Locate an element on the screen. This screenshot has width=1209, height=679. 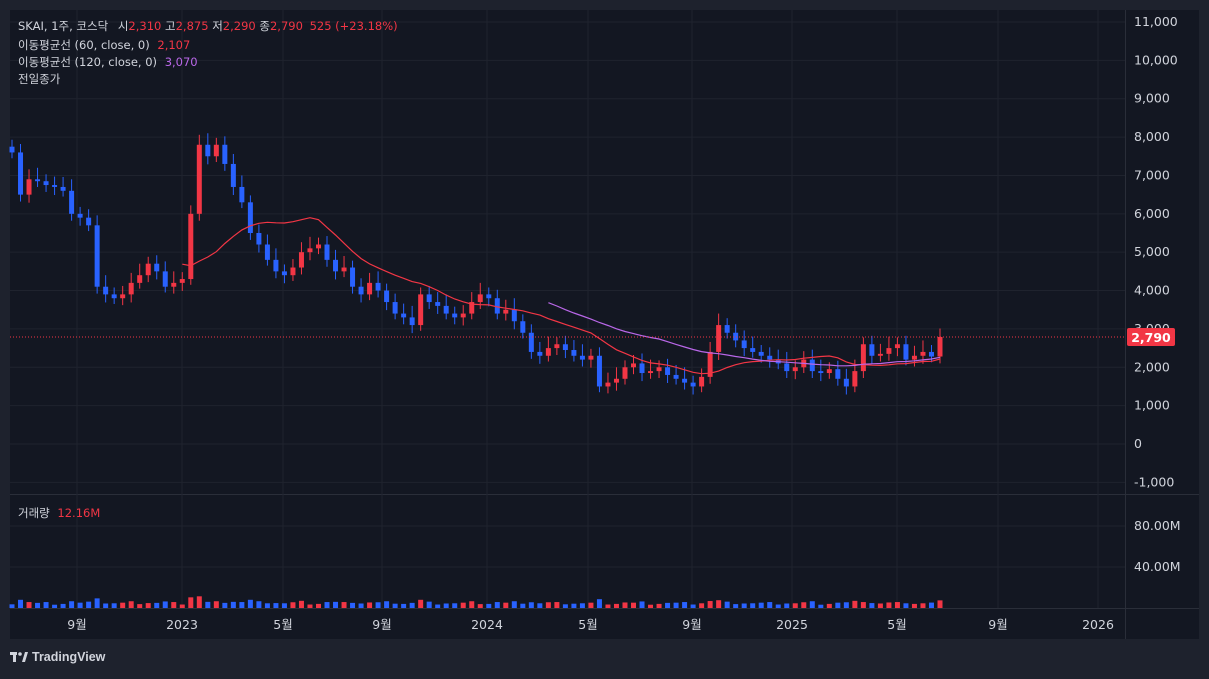
ma120-line is located at coordinates (744, 334).